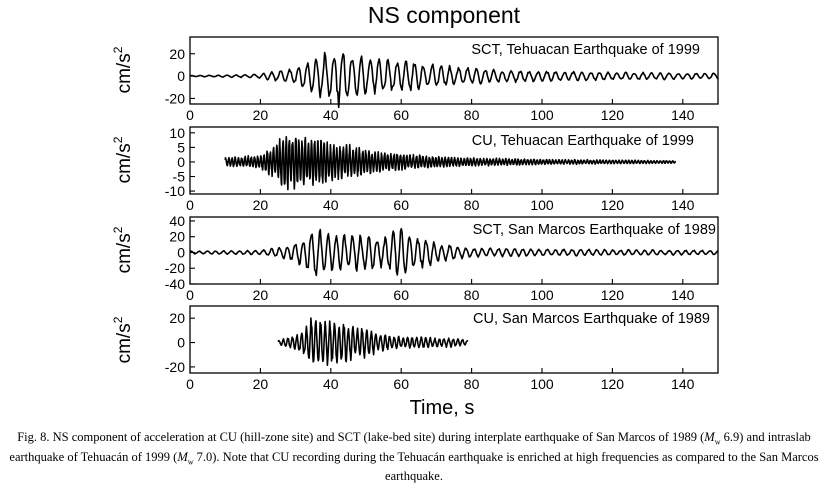 Image resolution: width=828 pixels, height=493 pixels. Describe the element at coordinates (709, 437) in the screenshot. I see `caption-m1: M` at that location.